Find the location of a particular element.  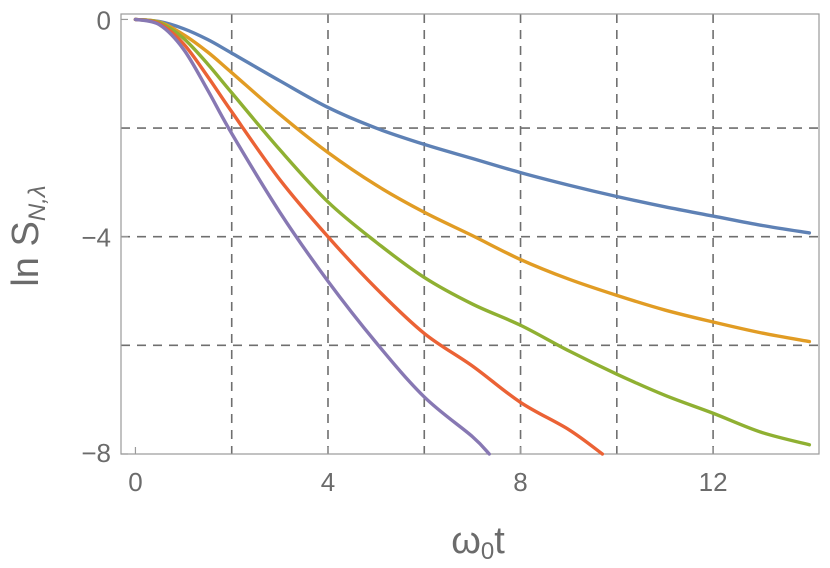

x-tick-label: 4 is located at coordinates (328, 482).